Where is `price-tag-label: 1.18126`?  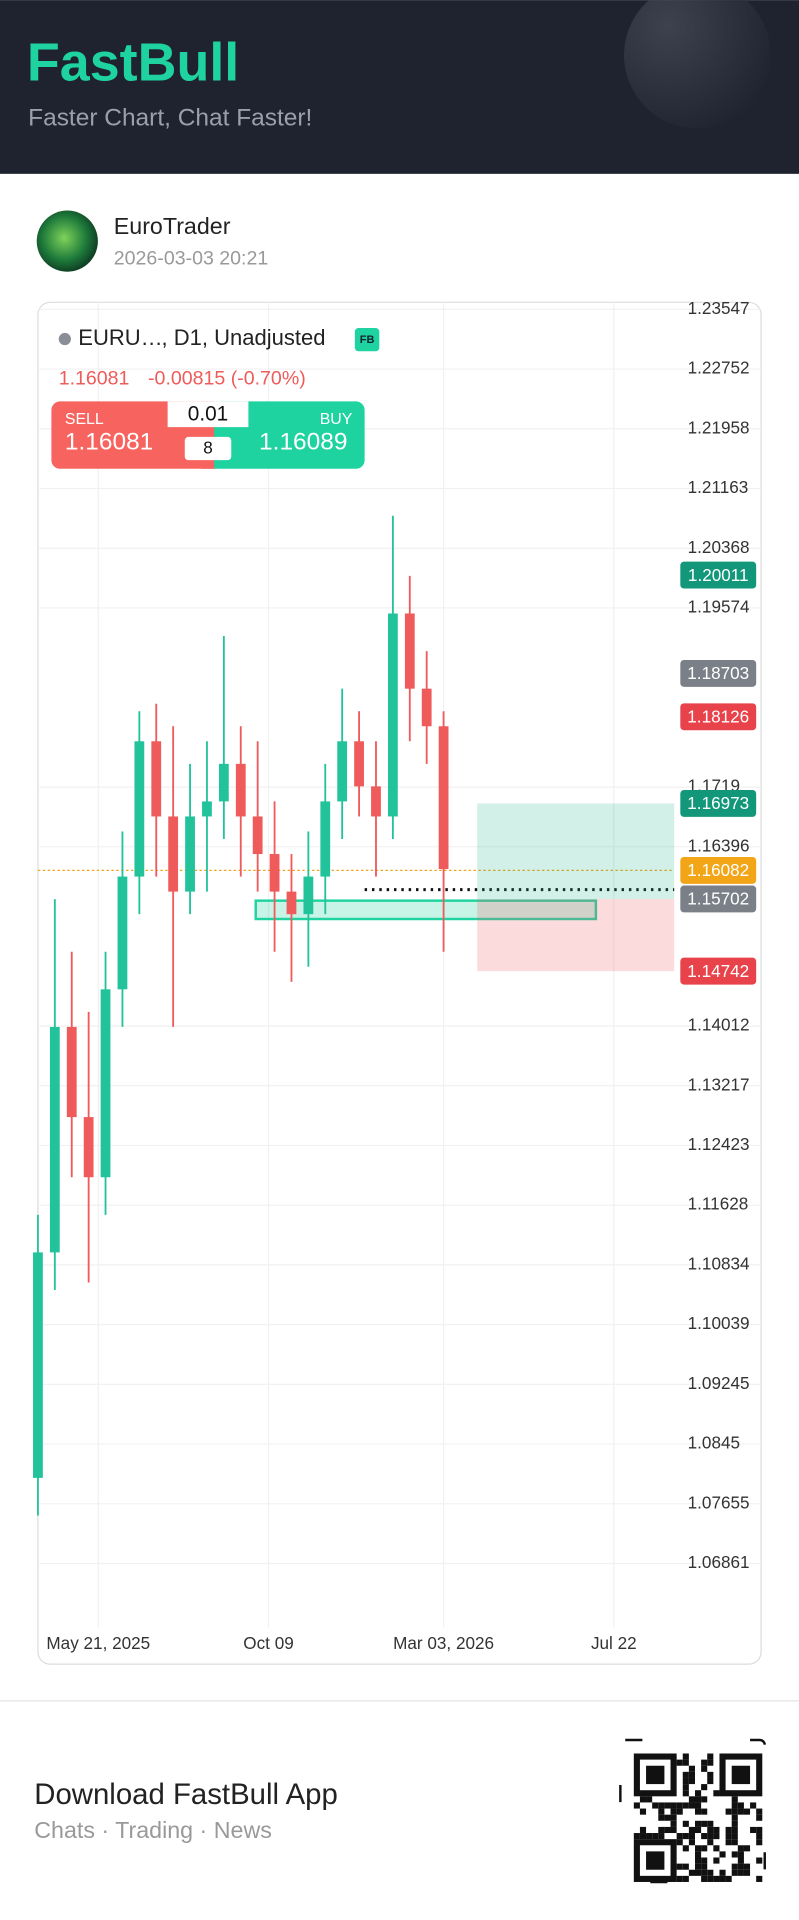 price-tag-label: 1.18126 is located at coordinates (718, 717).